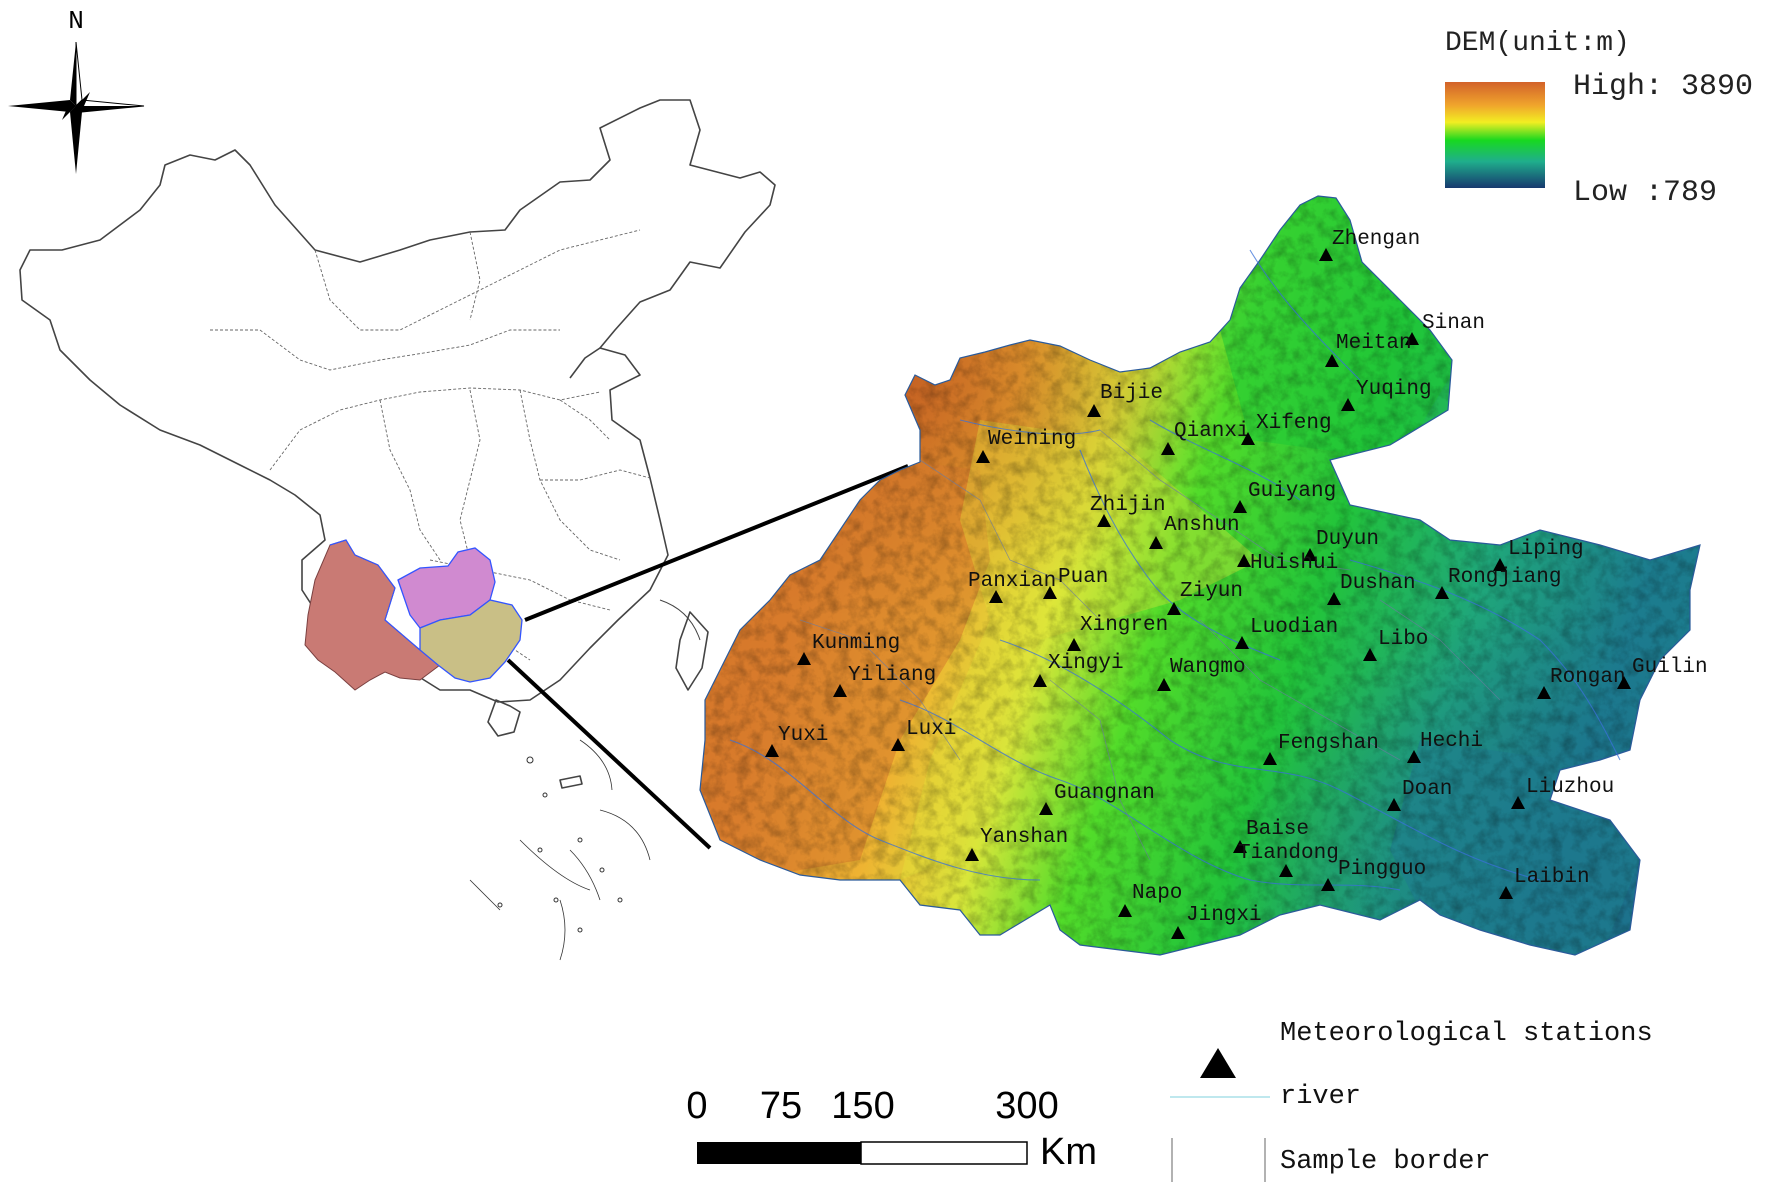 The width and height of the screenshot is (1770, 1188). What do you see at coordinates (892, 675) in the screenshot?
I see `station-label: Yiliang` at bounding box center [892, 675].